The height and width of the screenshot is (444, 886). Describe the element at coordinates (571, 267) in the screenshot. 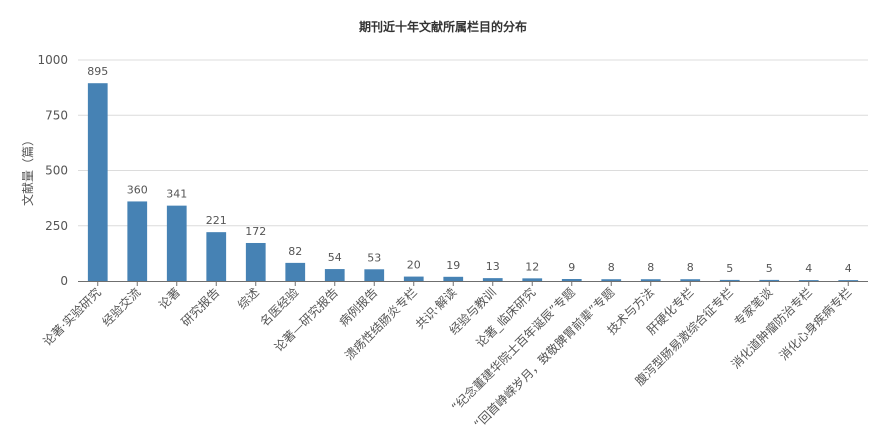

I see `data-label: 9` at that location.